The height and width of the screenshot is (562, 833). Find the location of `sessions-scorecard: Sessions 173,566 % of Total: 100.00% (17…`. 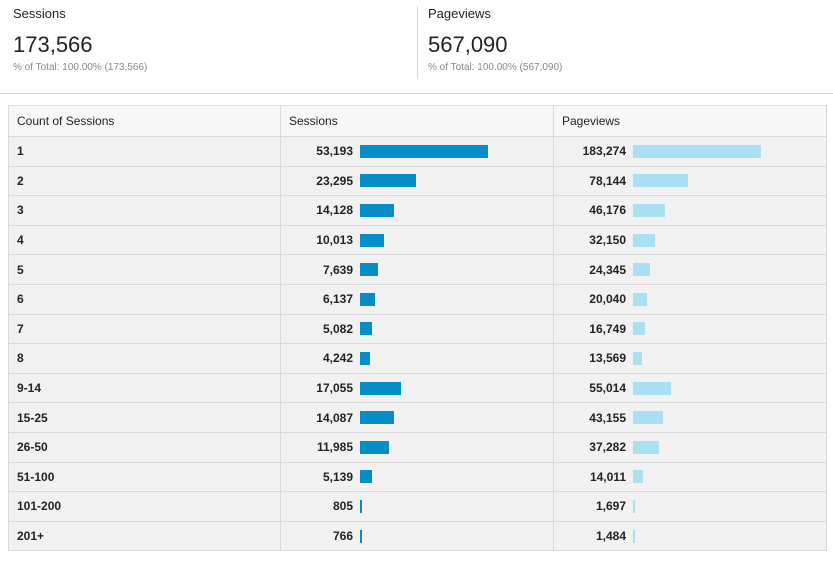

sessions-scorecard: Sessions 173,566 % of Total: 100.00% (17… is located at coordinates (80, 40).